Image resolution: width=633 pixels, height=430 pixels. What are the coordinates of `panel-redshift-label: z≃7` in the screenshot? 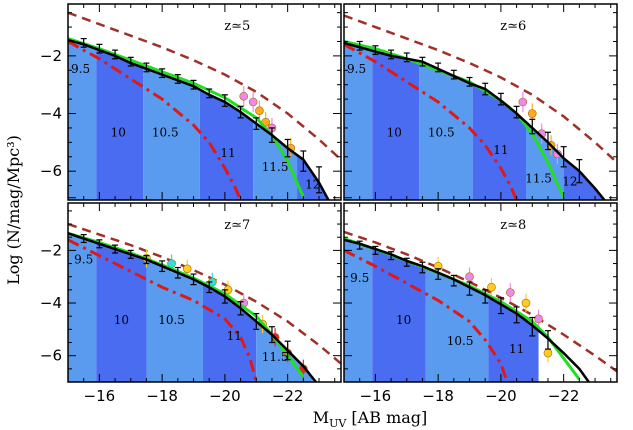 It's located at (237, 225).